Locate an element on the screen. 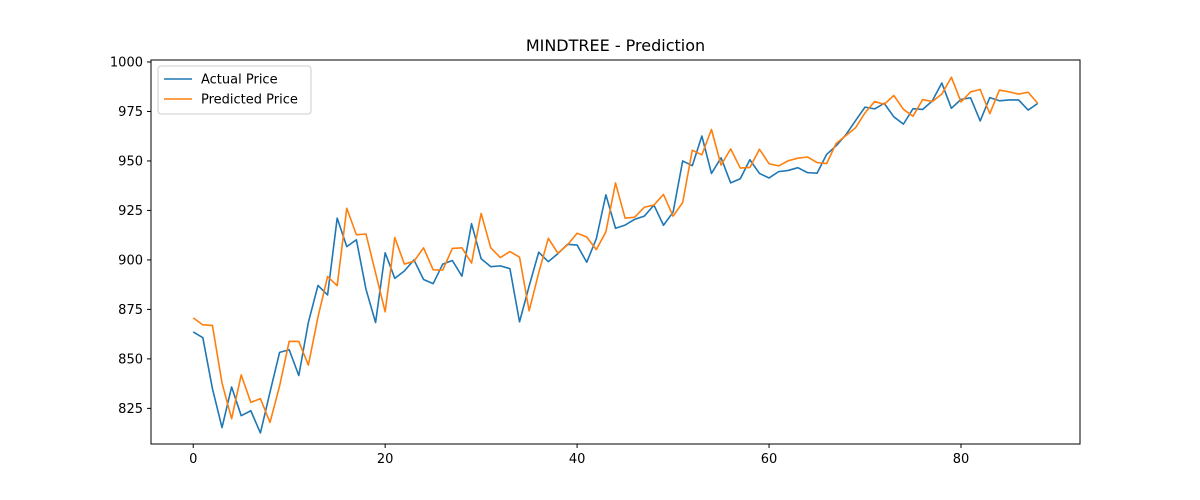  legend-label-2: Predicted Price is located at coordinates (249, 100).